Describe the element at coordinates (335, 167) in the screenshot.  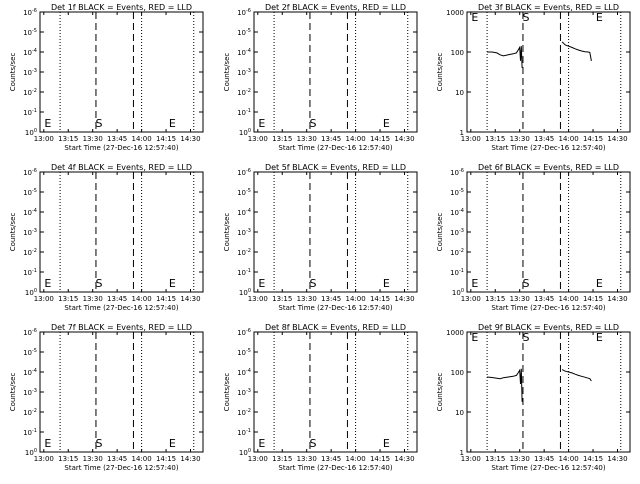
I see `panel-title: Det 5f BLACK = Events, RED = LLD` at that location.